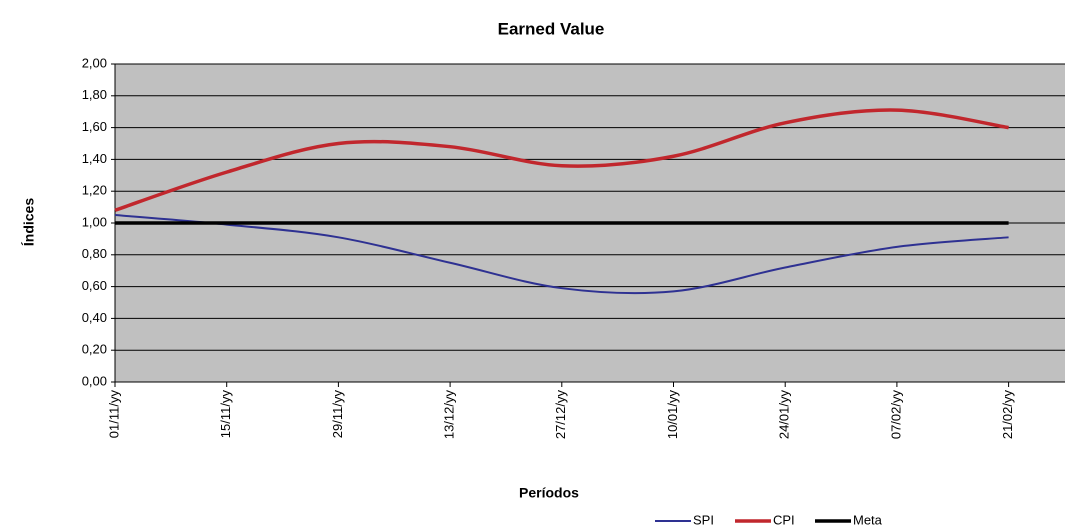 The image size is (1067, 531). What do you see at coordinates (94, 285) in the screenshot?
I see `y-tick-label: 0,60` at bounding box center [94, 285].